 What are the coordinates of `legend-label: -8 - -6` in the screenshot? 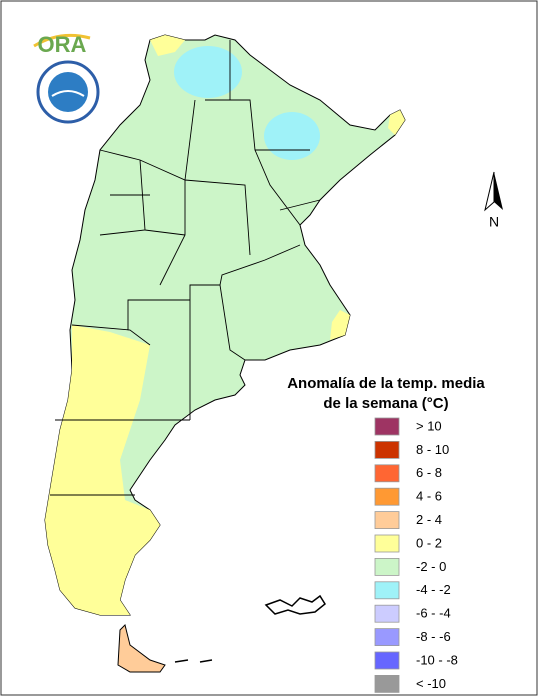 It's located at (433, 636).